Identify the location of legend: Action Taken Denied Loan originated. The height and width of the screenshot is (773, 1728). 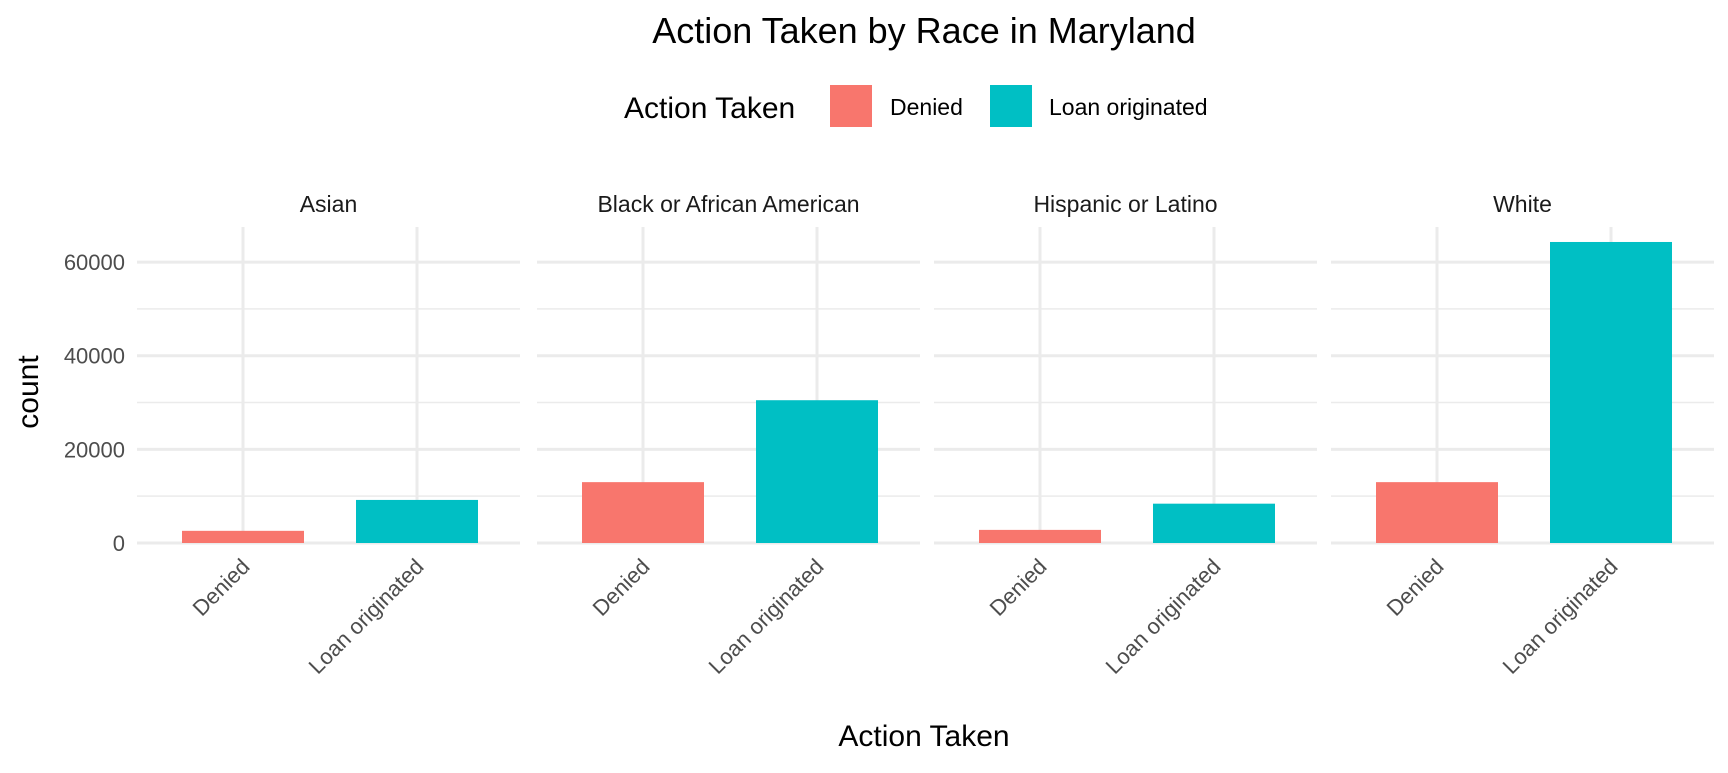
(916, 106).